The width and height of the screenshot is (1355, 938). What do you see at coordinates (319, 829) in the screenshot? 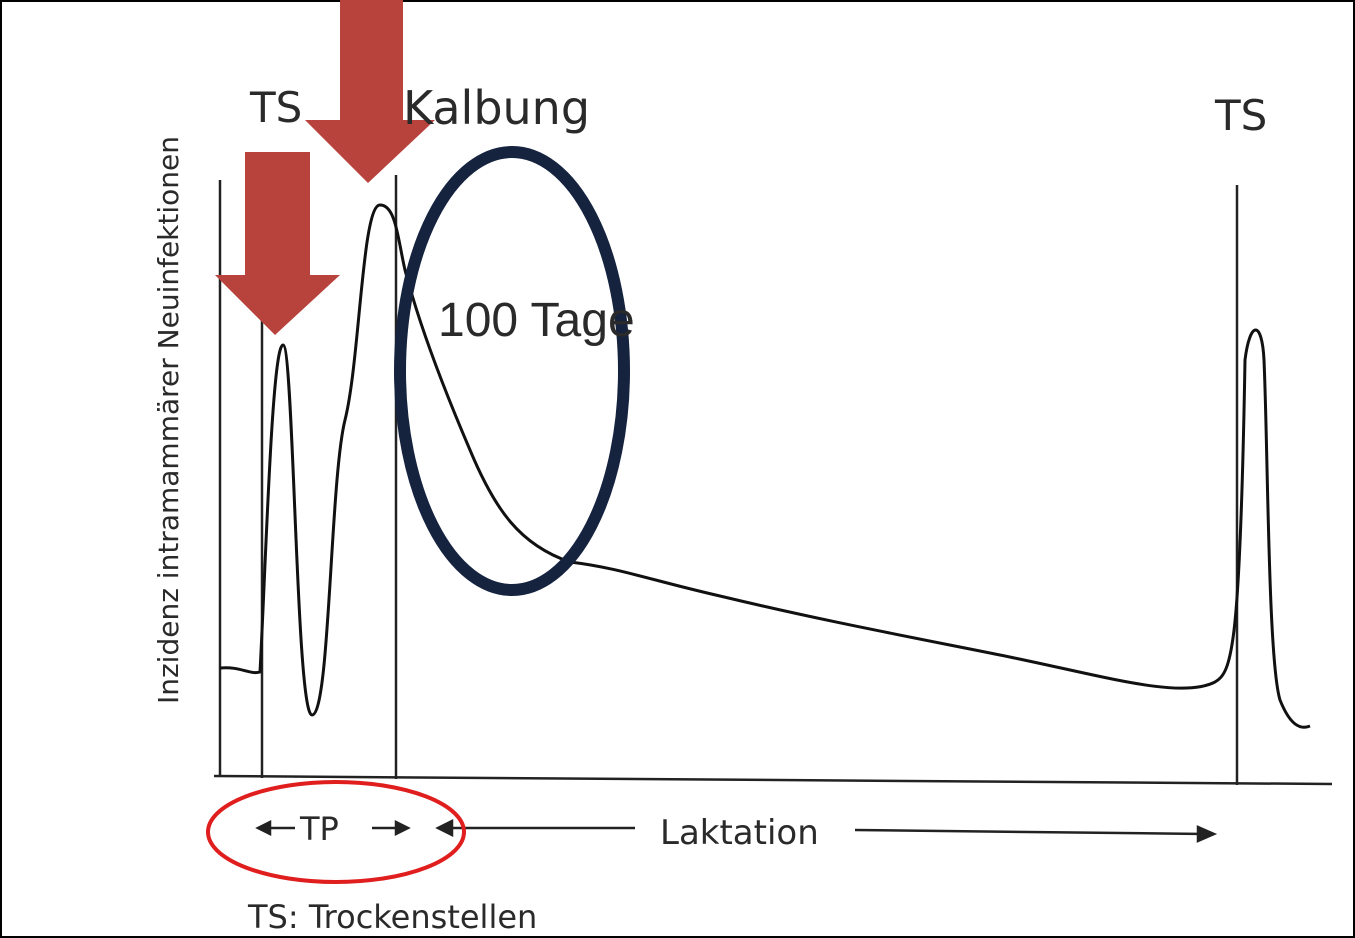
I see `label-dry-period: TP` at bounding box center [319, 829].